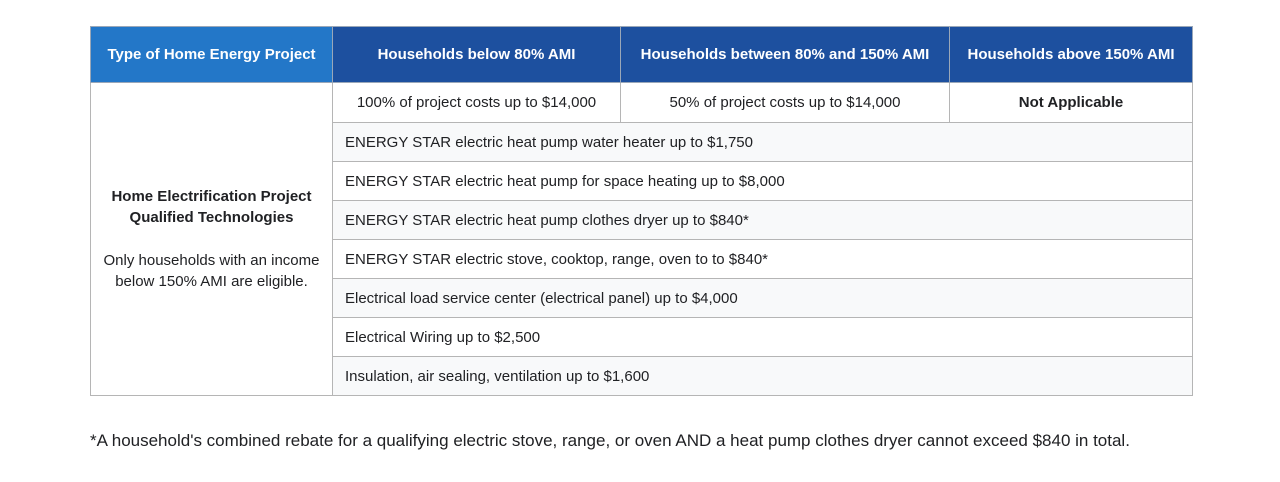  I want to click on header-cell-between-80-150-ami: Households between 80% and 150% AMI, so click(785, 54).